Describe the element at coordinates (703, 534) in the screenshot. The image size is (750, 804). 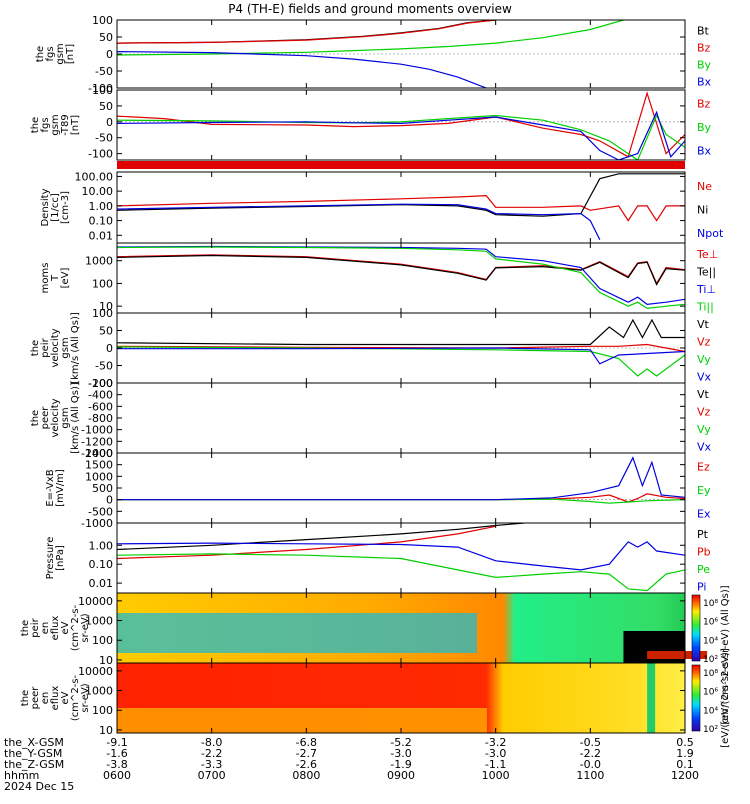
I see `legend-item: Pt` at that location.